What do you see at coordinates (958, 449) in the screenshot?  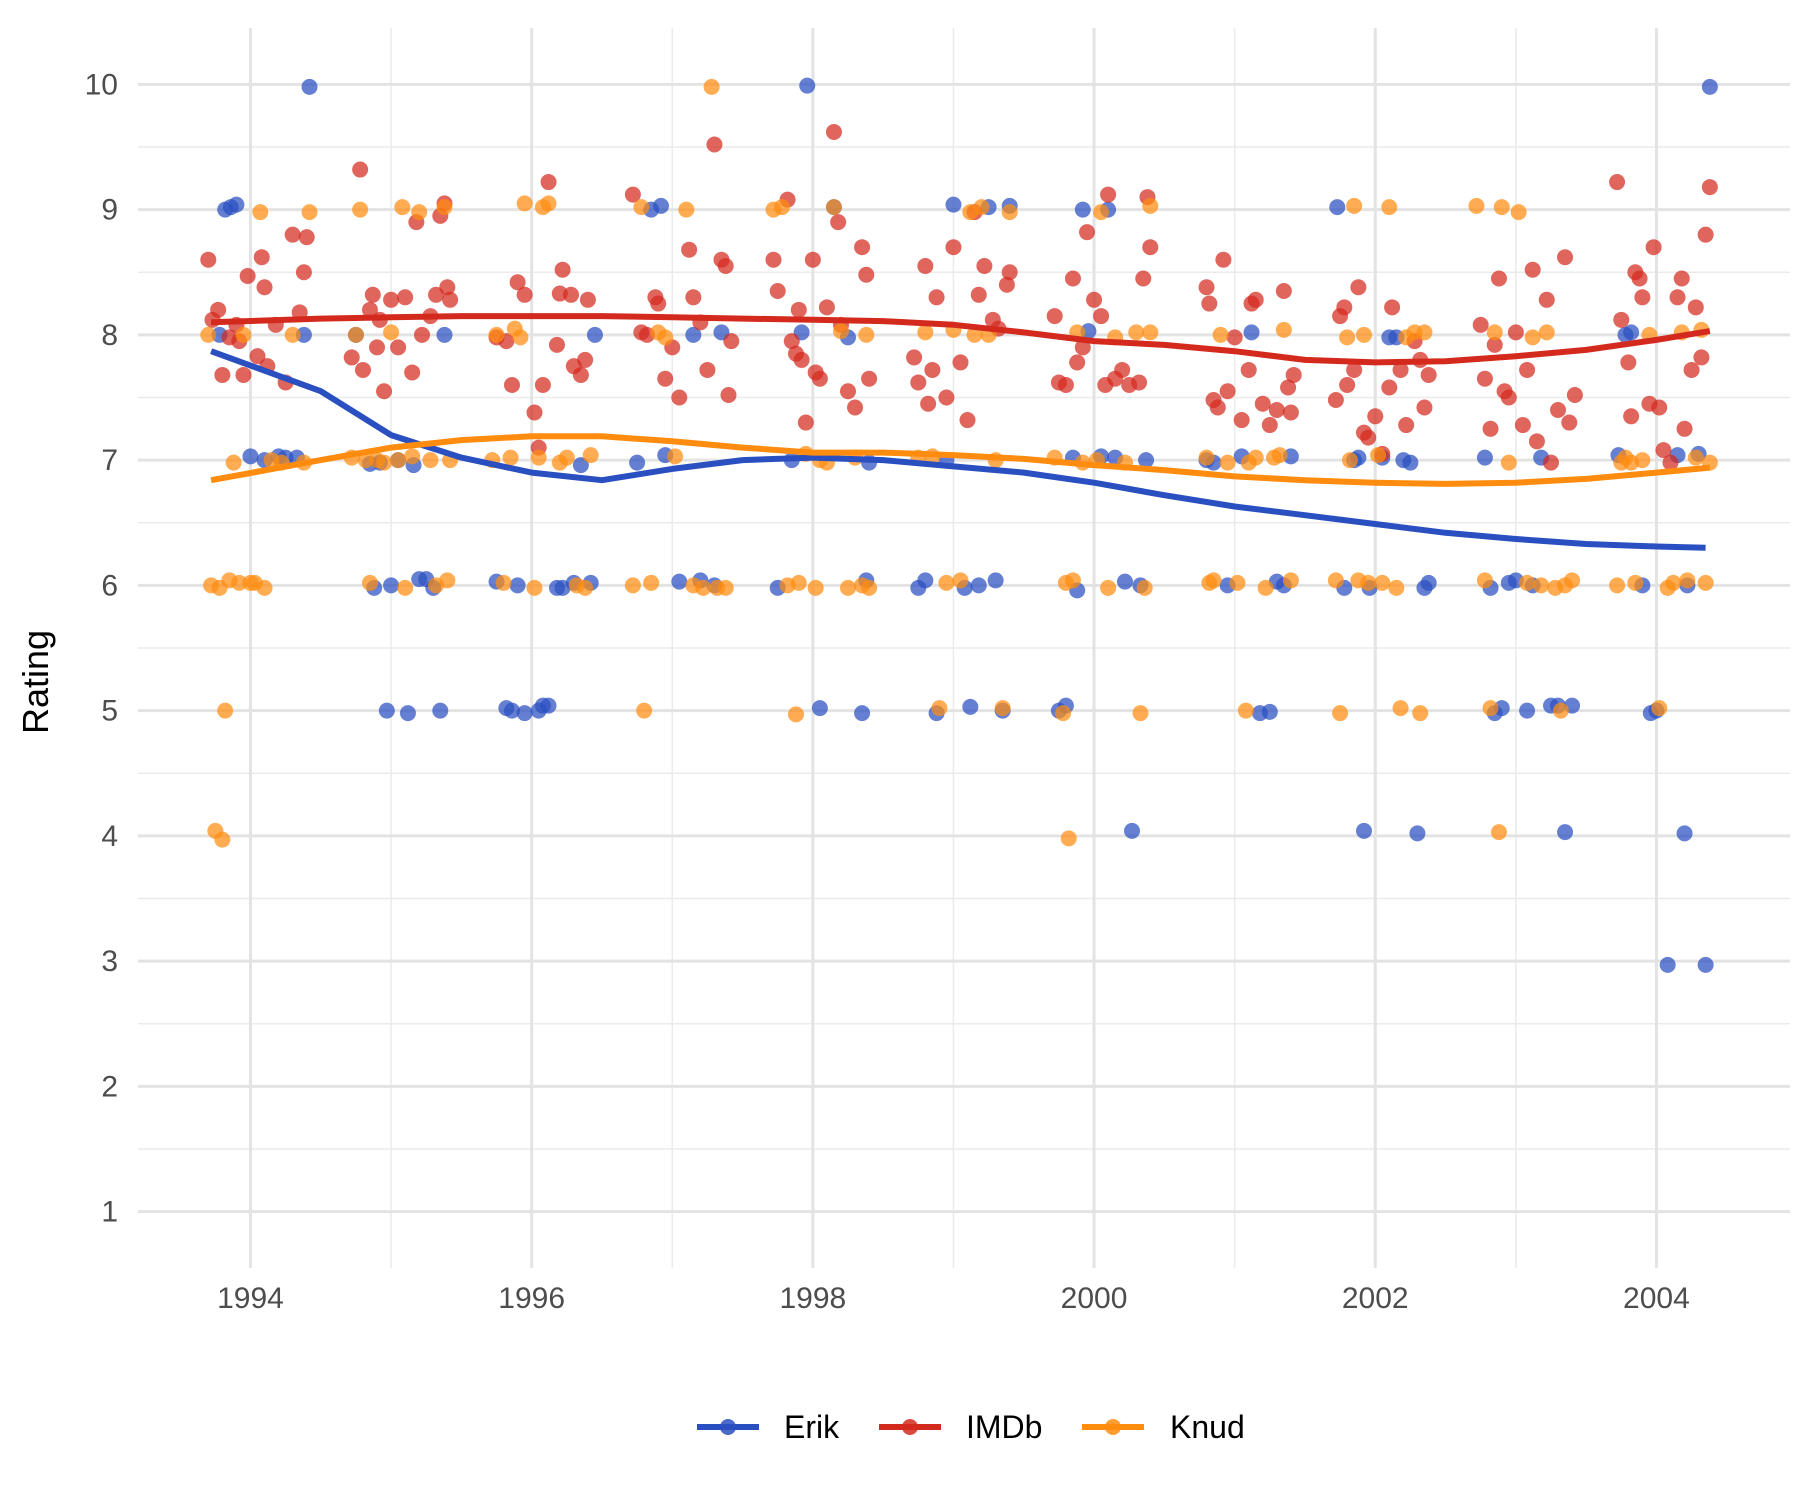 I see `trend-line-erik` at bounding box center [958, 449].